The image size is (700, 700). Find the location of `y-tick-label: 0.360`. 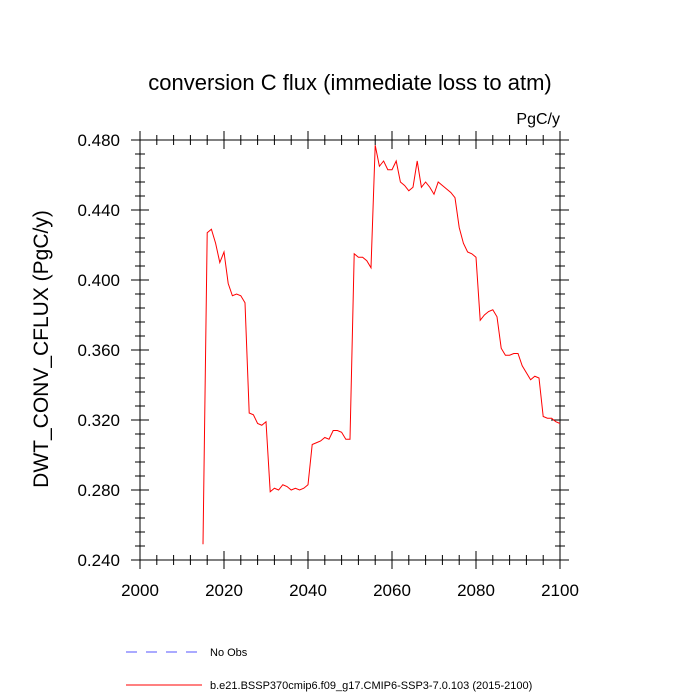

y-tick-label: 0.360 is located at coordinates (98, 350).